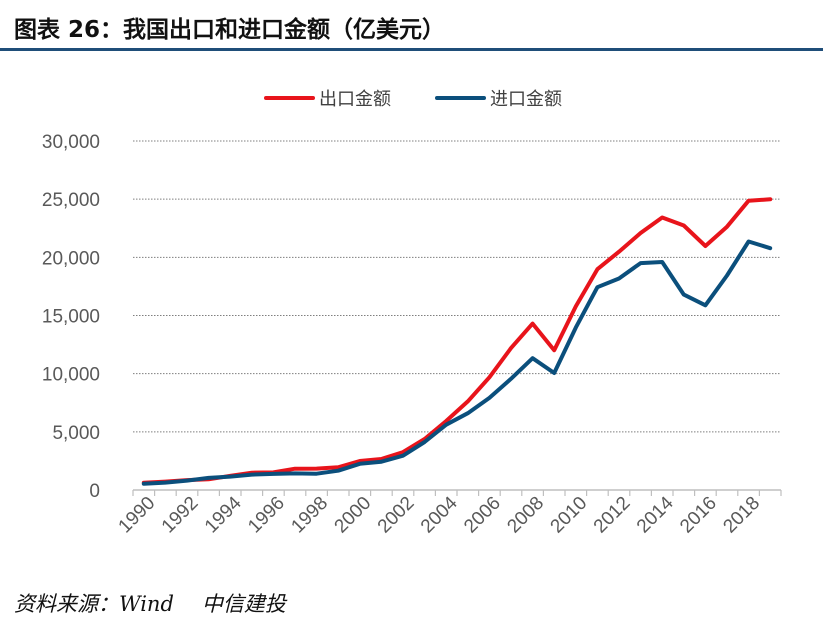 The height and width of the screenshot is (644, 823). Describe the element at coordinates (439, 514) in the screenshot. I see `x-tick-label: 2004` at that location.